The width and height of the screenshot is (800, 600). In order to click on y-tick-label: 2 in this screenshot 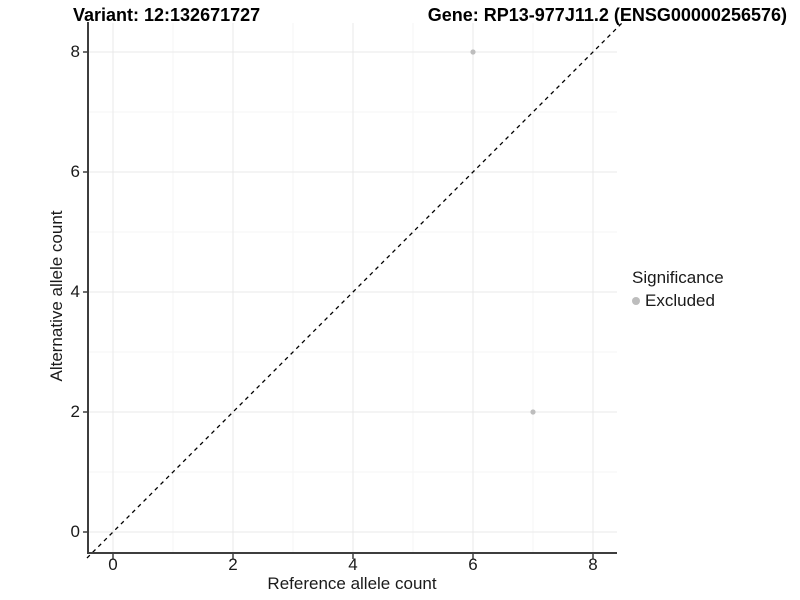, I will do `click(75, 411)`.